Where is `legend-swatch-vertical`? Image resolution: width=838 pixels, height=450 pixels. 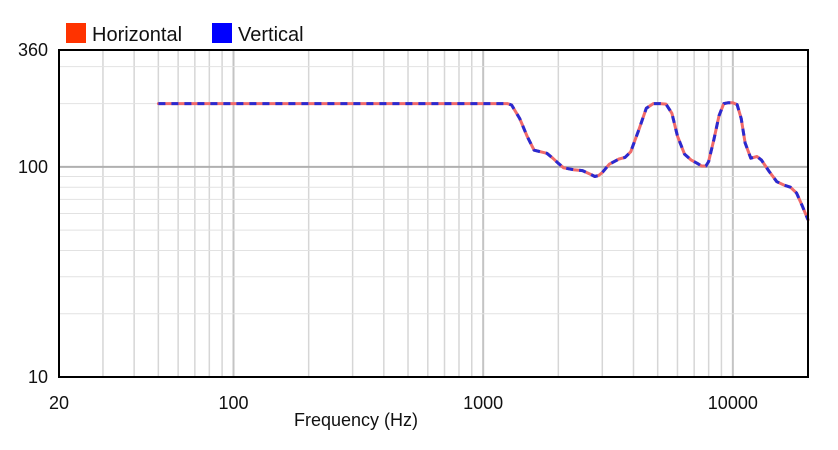
legend-swatch-vertical is located at coordinates (222, 33).